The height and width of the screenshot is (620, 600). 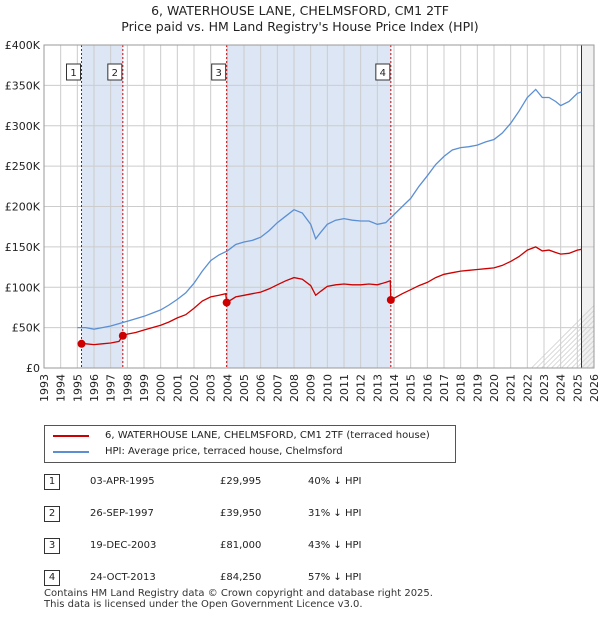 I want to click on sale-label-text: 4, so click(x=383, y=73).